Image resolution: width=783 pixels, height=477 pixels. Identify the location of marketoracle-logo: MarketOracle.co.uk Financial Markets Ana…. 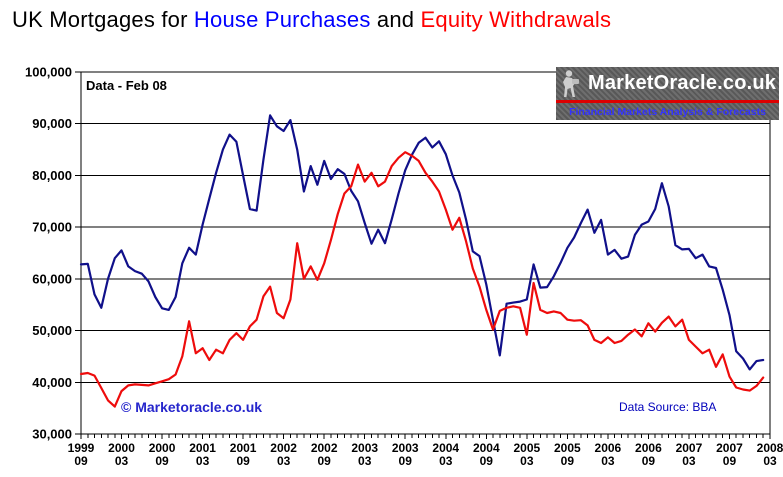
(667, 93).